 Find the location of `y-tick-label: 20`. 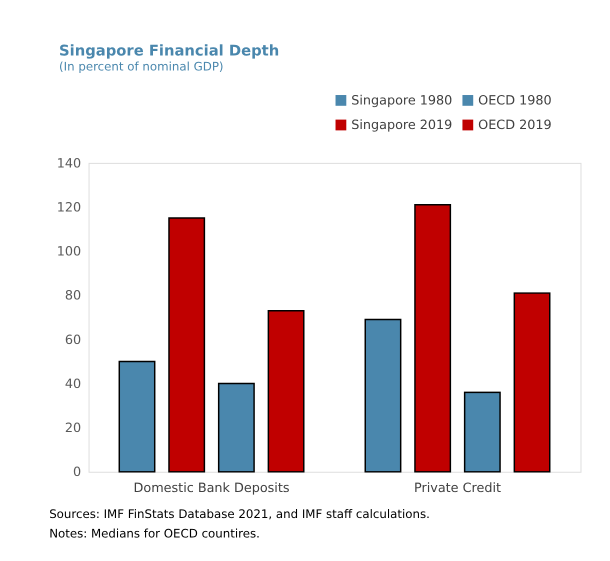

y-tick-label: 20 is located at coordinates (73, 428).